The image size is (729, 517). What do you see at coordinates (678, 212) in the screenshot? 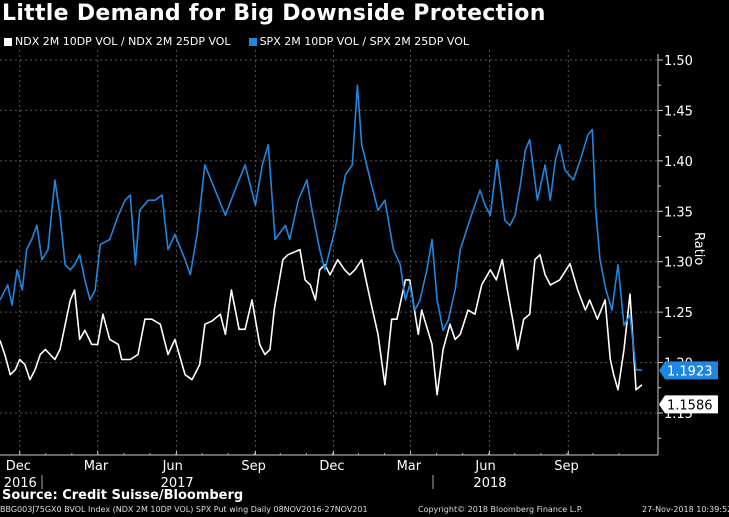
I see `y-tick-label: 1.35` at bounding box center [678, 212].